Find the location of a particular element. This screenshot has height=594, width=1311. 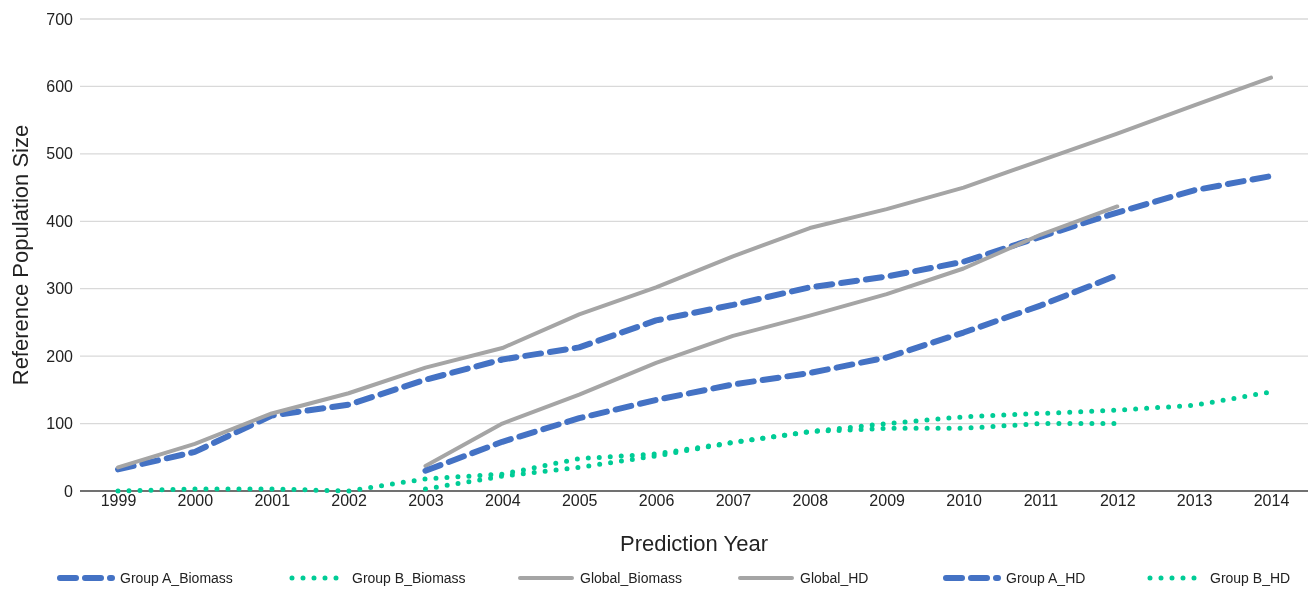

x-tick-label: 2011 is located at coordinates (1041, 500).